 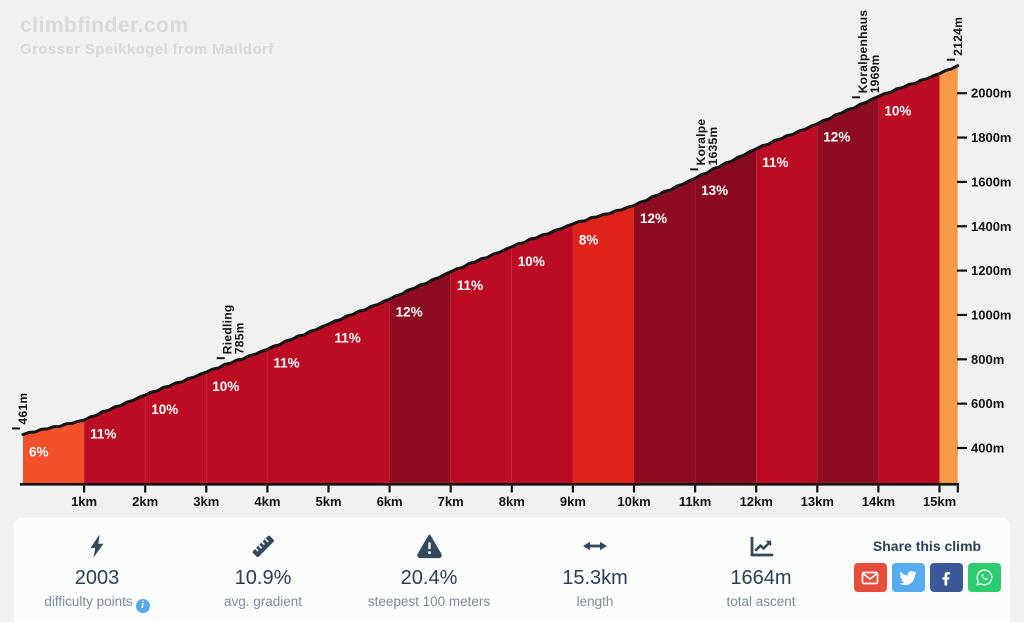 What do you see at coordinates (263, 601) in the screenshot?
I see `avg-gradient-label: avg. gradient` at bounding box center [263, 601].